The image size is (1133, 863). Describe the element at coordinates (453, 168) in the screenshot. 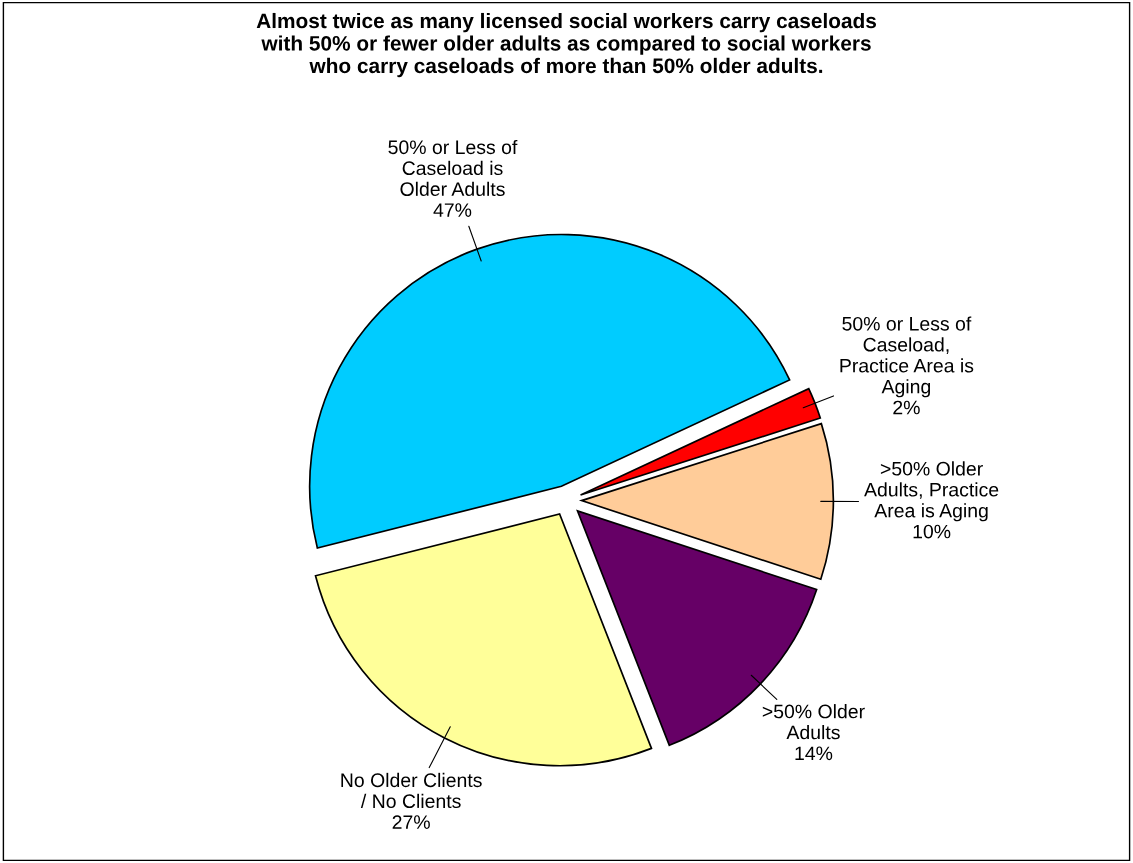

I see `slice-label: 50% or Less of Caseload is Older Adults` at that location.